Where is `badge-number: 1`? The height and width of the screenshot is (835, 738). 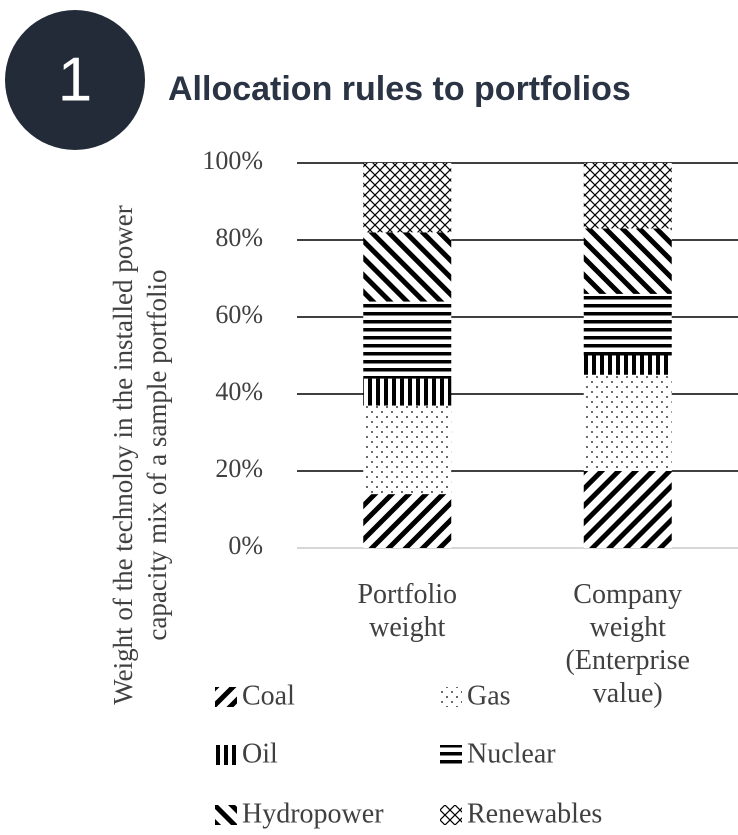
badge-number: 1 is located at coordinates (75, 79).